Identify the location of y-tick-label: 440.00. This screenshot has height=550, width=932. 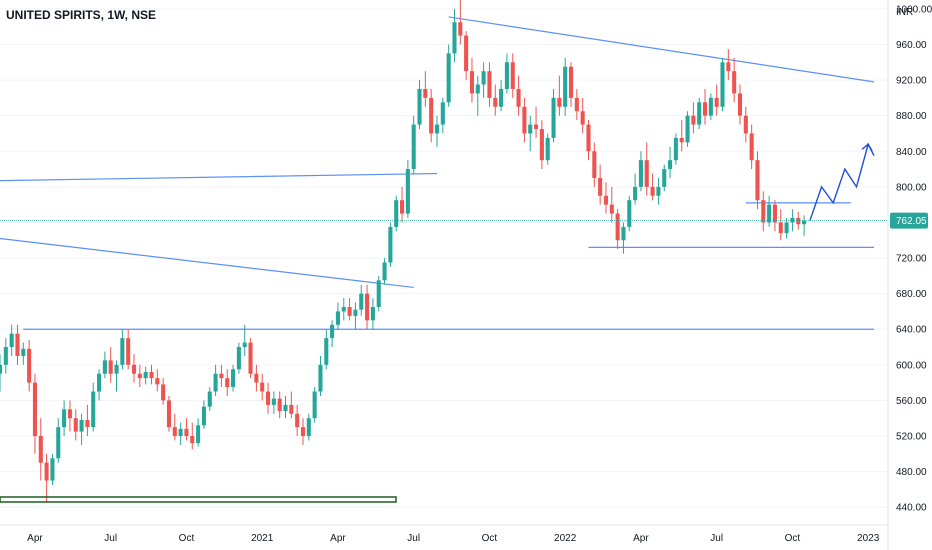
(911, 508).